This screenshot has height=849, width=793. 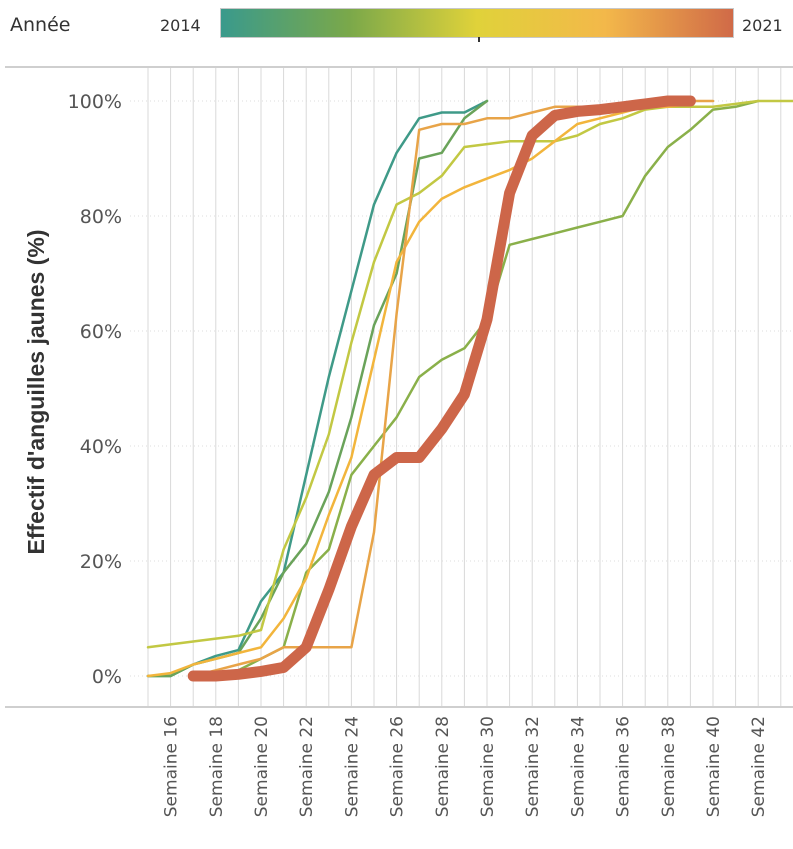 What do you see at coordinates (578, 766) in the screenshot?
I see `x-tick-label: Semaine 34` at bounding box center [578, 766].